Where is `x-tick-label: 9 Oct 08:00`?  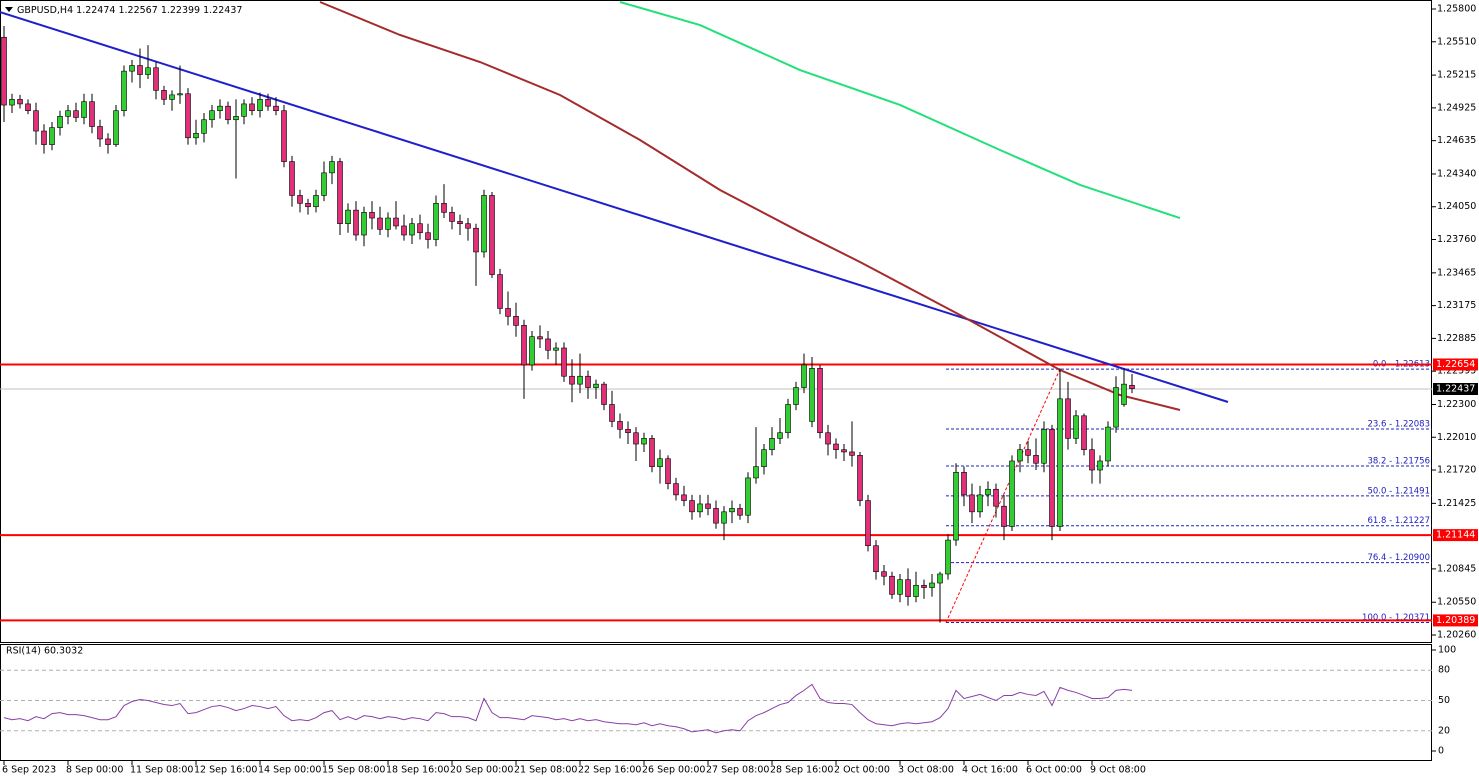
x-tick-label: 9 Oct 08:00 is located at coordinates (1118, 770).